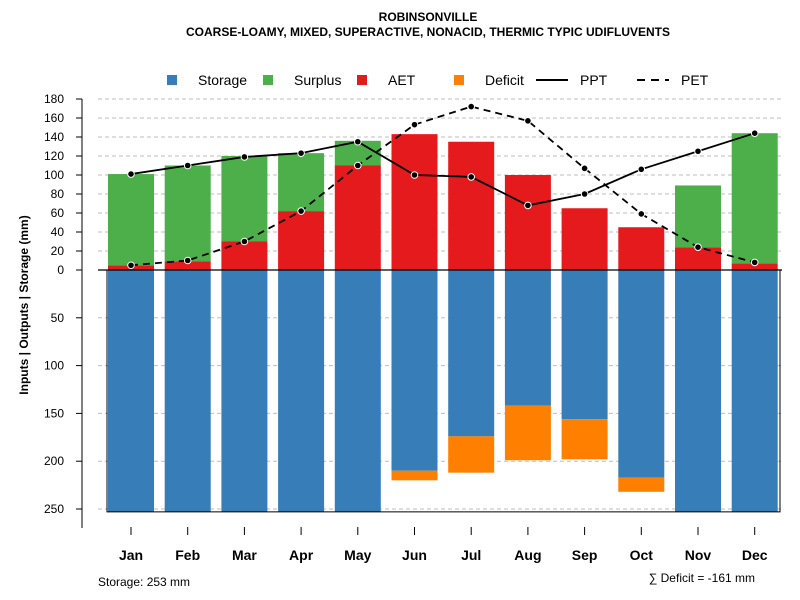 Image resolution: width=800 pixels, height=600 pixels. Describe the element at coordinates (402, 80) in the screenshot. I see `legend-label-aet: AET` at that location.